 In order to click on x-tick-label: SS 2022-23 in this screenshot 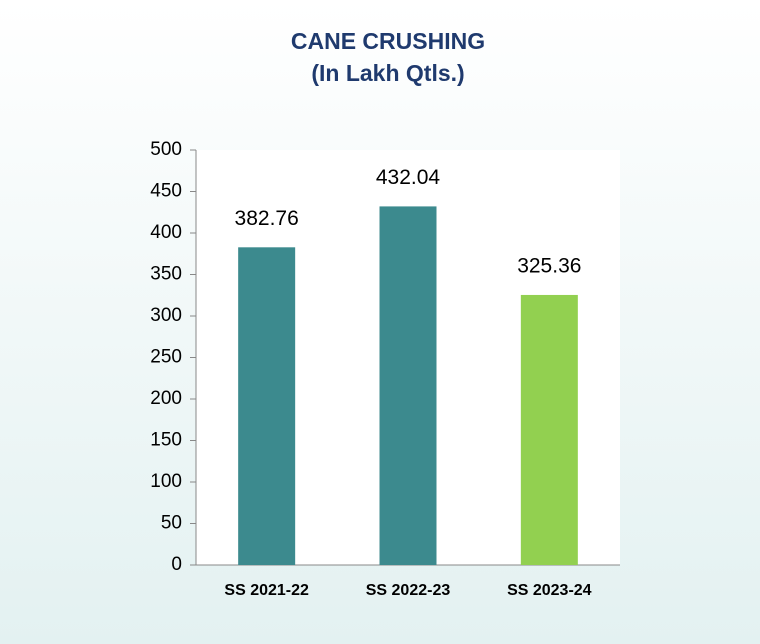, I will do `click(408, 590)`.